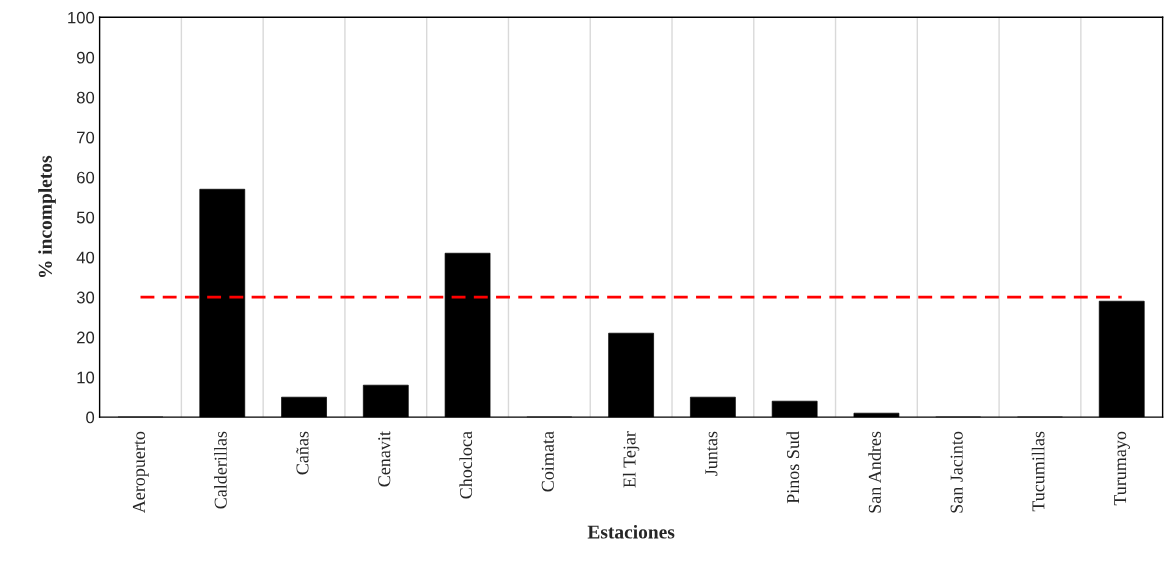 The width and height of the screenshot is (1172, 577). What do you see at coordinates (47, 216) in the screenshot?
I see `y-axis-title: % incompletos` at bounding box center [47, 216].